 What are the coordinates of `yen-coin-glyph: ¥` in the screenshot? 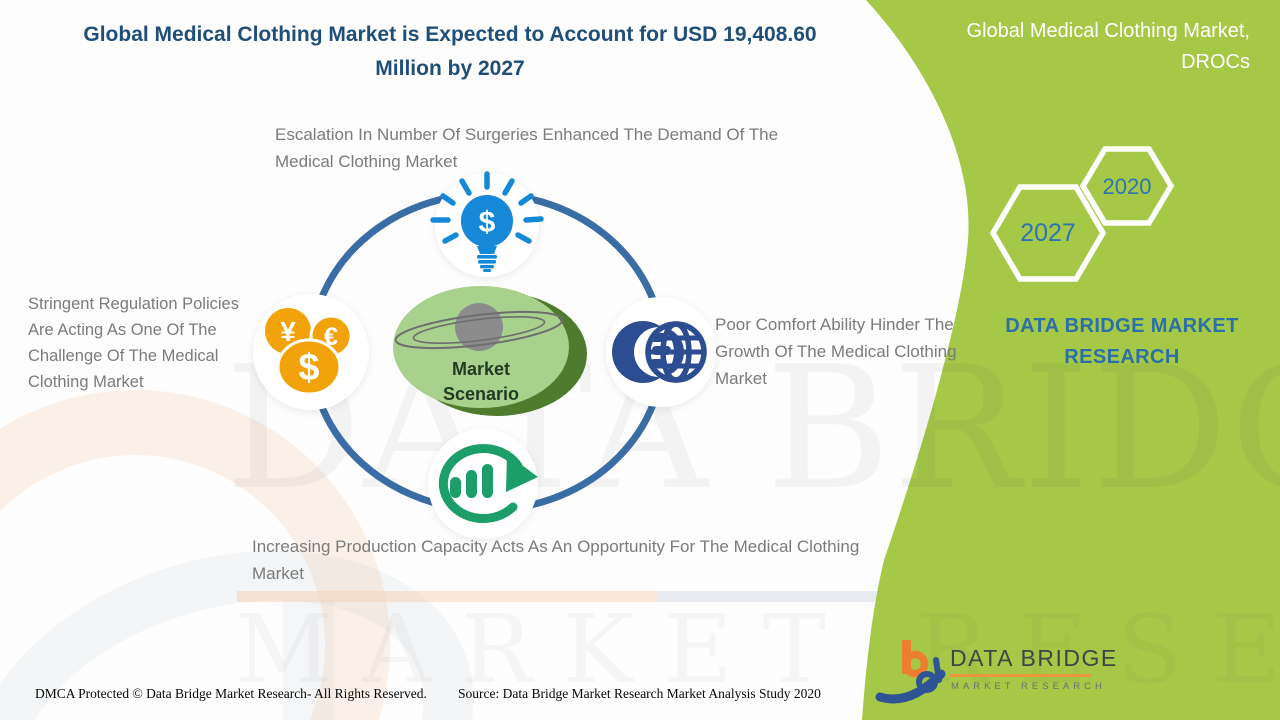 It's located at (288, 331).